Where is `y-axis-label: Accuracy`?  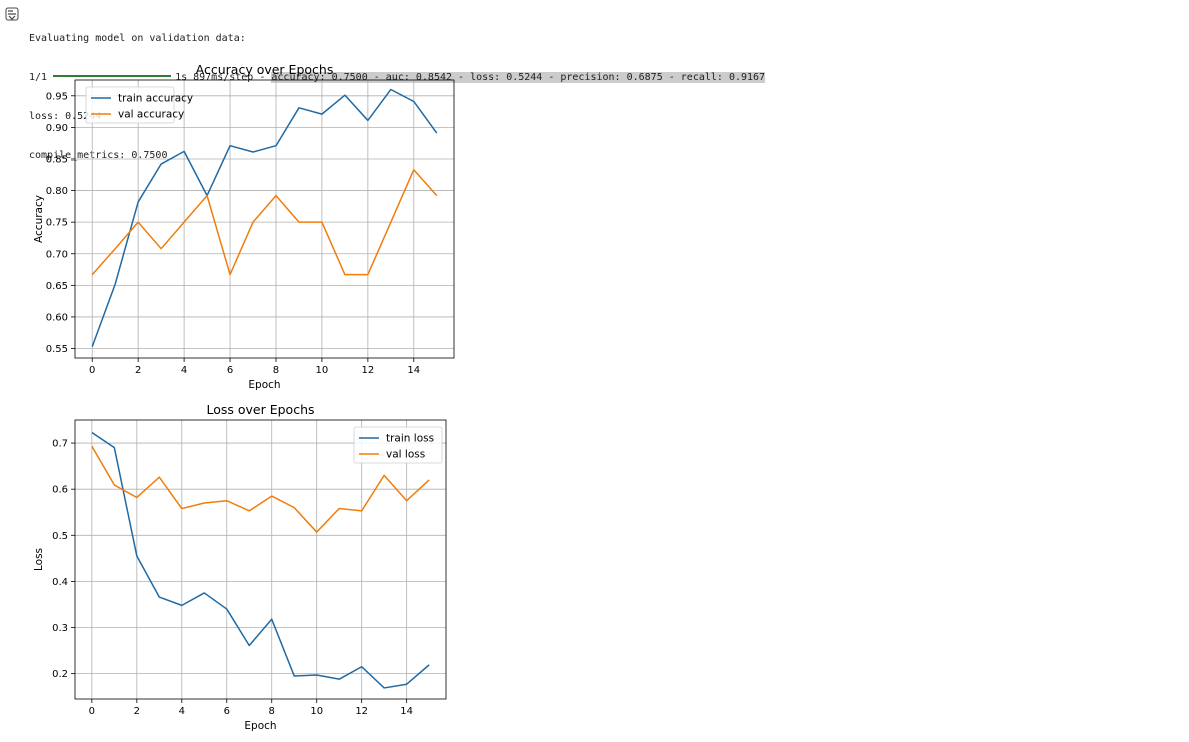
y-axis-label: Accuracy is located at coordinates (39, 219).